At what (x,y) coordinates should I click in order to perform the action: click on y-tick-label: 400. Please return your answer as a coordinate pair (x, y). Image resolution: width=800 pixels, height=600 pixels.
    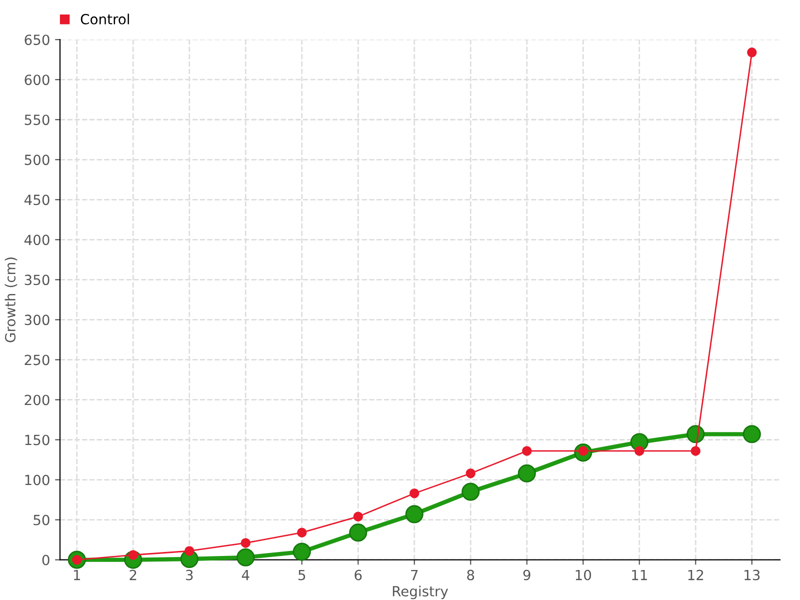
    Looking at the image, I should click on (37, 240).